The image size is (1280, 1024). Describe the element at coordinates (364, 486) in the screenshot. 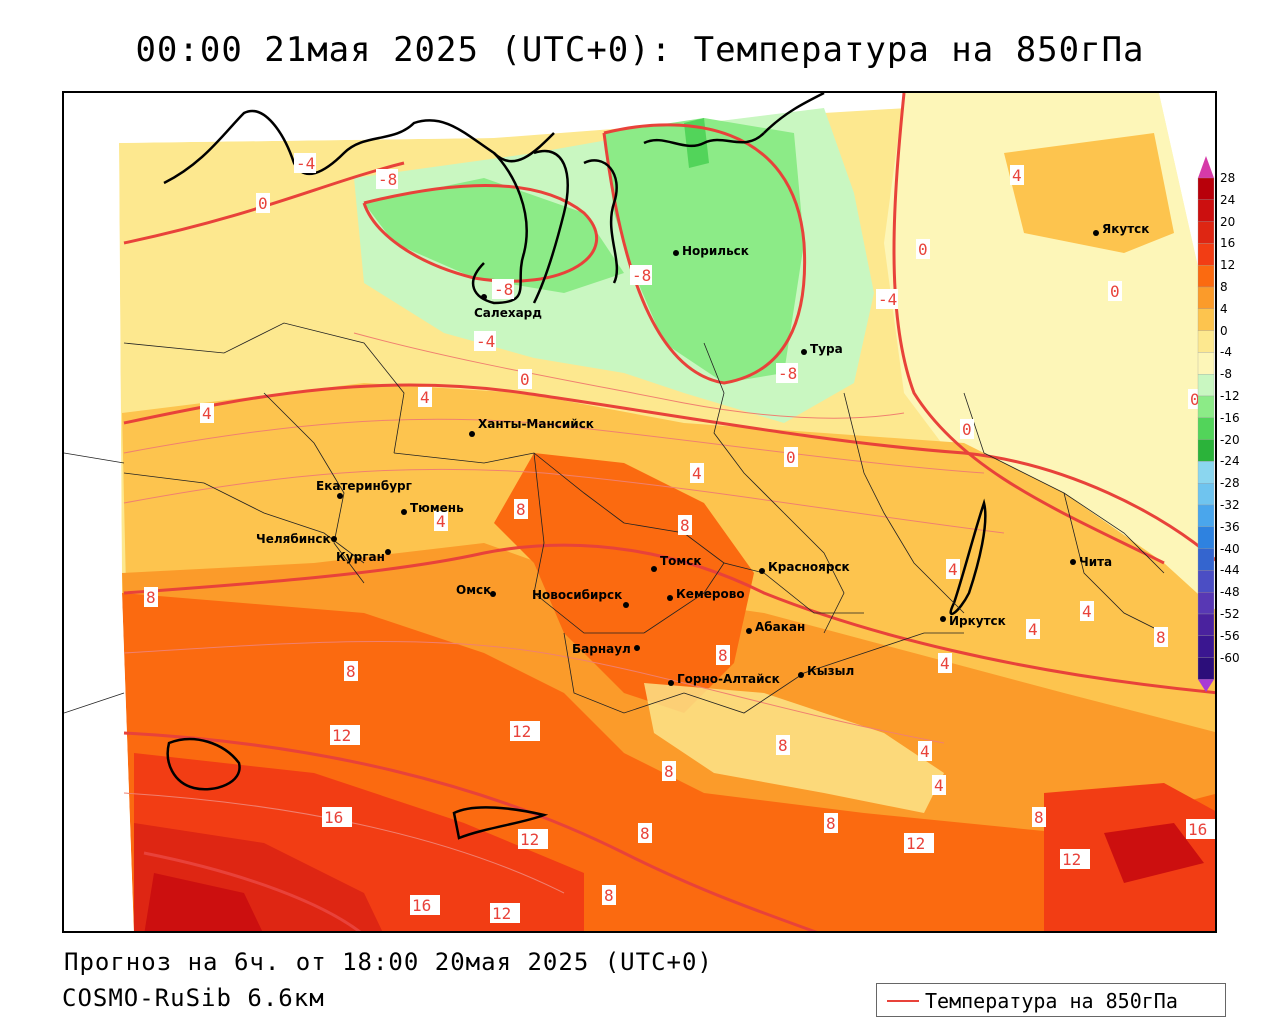

I see `city-label-ekaterinburg: Екатеринбург` at that location.